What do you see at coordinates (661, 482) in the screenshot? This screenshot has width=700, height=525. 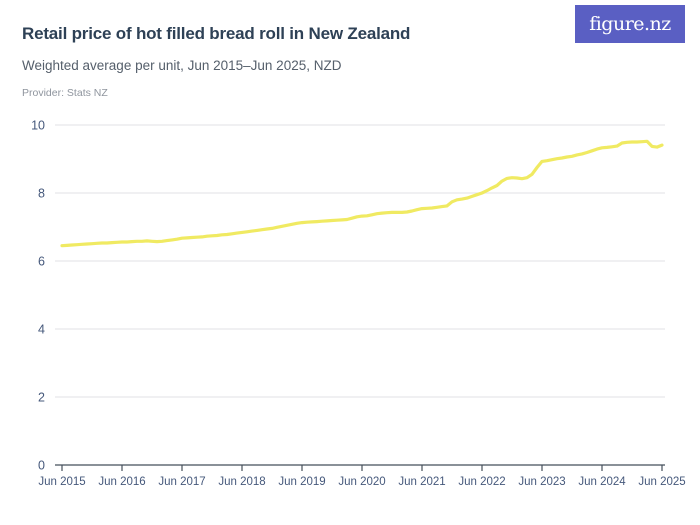 I see `x-tick-label: Jun 2025` at bounding box center [661, 482].